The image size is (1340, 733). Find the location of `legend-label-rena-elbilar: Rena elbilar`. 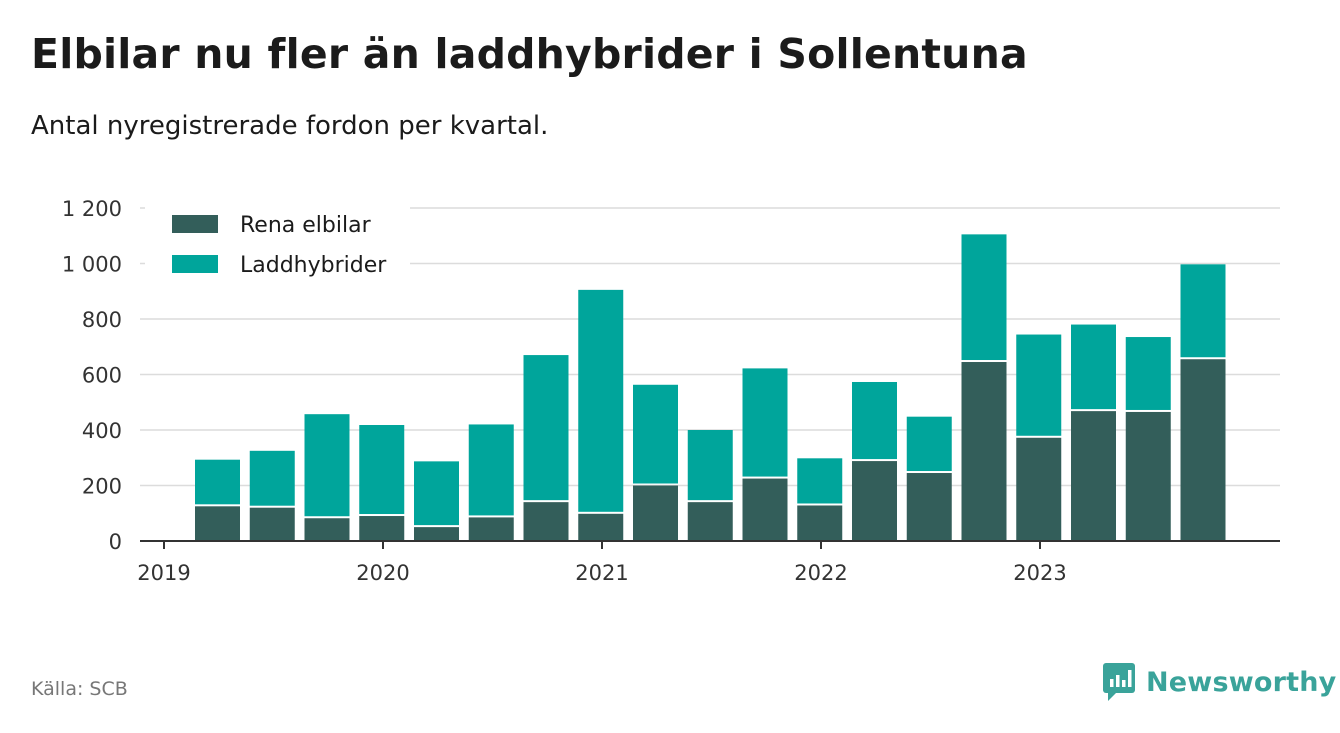

legend-label-rena-elbilar: Rena elbilar is located at coordinates (306, 225).